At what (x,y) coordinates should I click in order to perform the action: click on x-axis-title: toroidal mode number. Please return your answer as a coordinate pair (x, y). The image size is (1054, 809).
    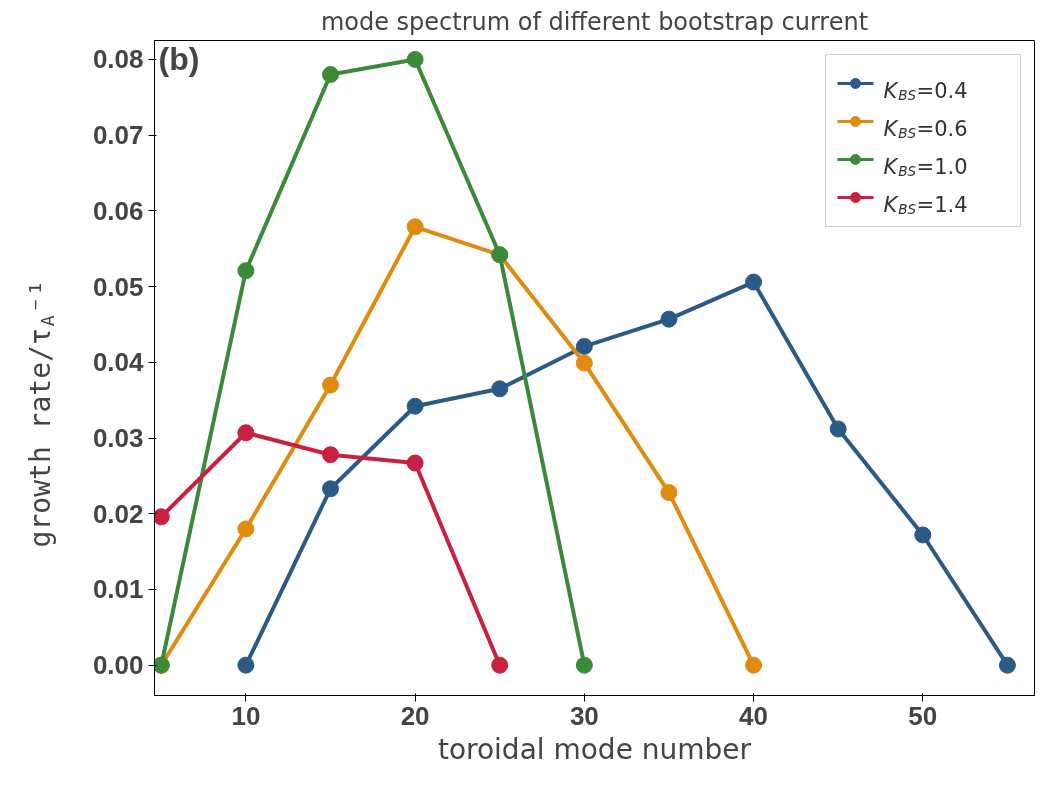
    Looking at the image, I should click on (594, 749).